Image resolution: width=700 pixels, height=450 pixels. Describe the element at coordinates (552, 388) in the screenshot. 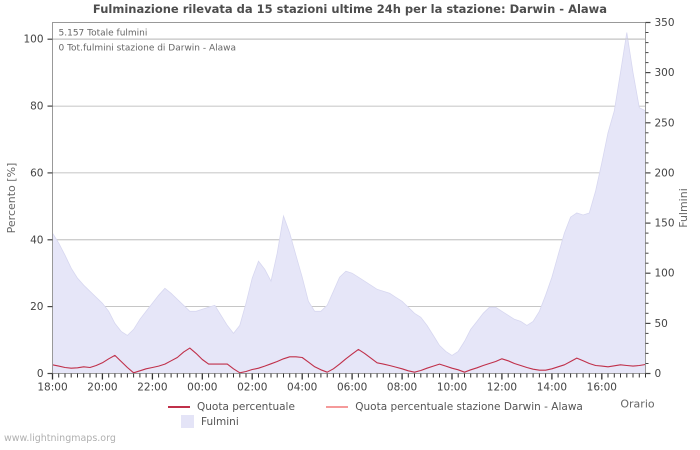

I see `tick-label-x-axis: 14:00` at that location.